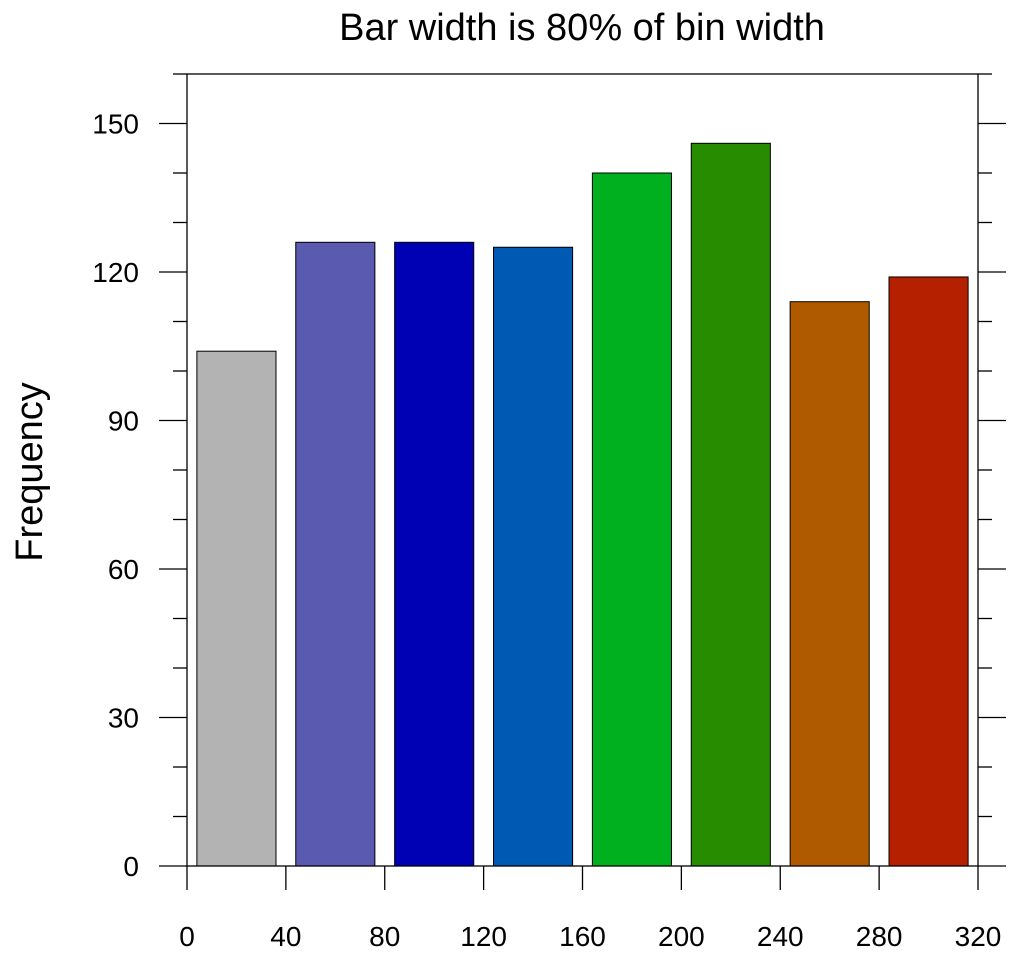 Image resolution: width=1016 pixels, height=954 pixels. I want to click on x-tick-label: 200, so click(681, 936).